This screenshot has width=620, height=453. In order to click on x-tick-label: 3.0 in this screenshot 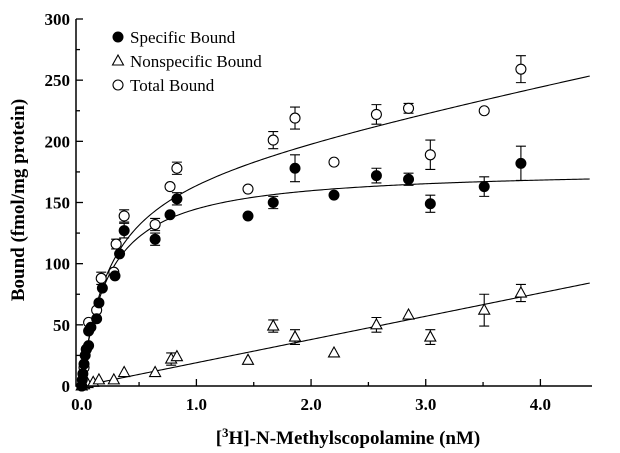, I will do `click(425, 404)`.